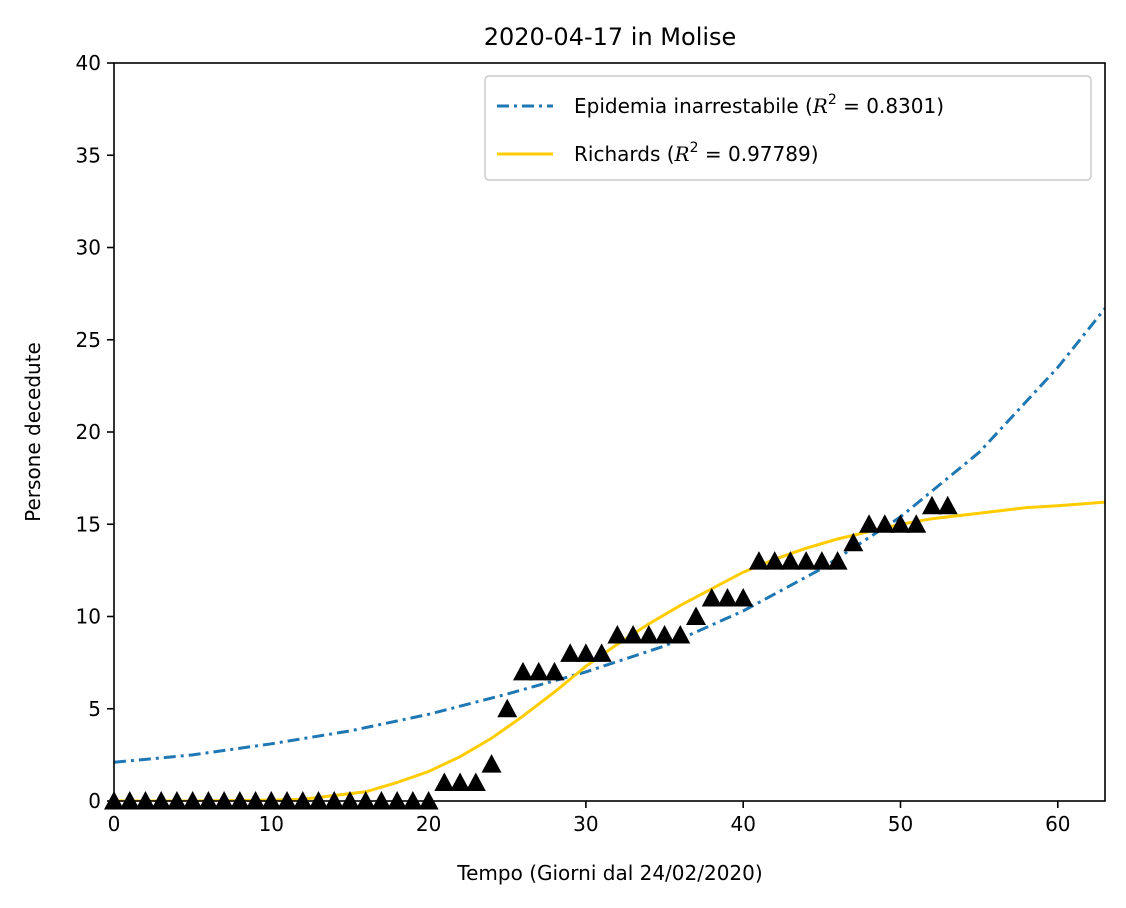 The width and height of the screenshot is (1126, 908). What do you see at coordinates (1057, 824) in the screenshot?
I see `x-tick-label: 60` at bounding box center [1057, 824].